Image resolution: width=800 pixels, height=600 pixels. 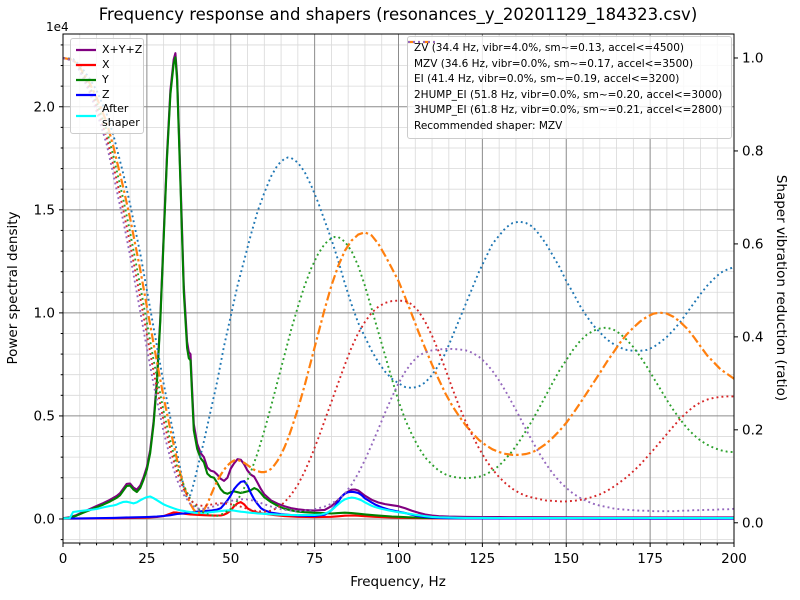 What do you see at coordinates (650, 559) in the screenshot?
I see `x-tick-label: 175` at bounding box center [650, 559].